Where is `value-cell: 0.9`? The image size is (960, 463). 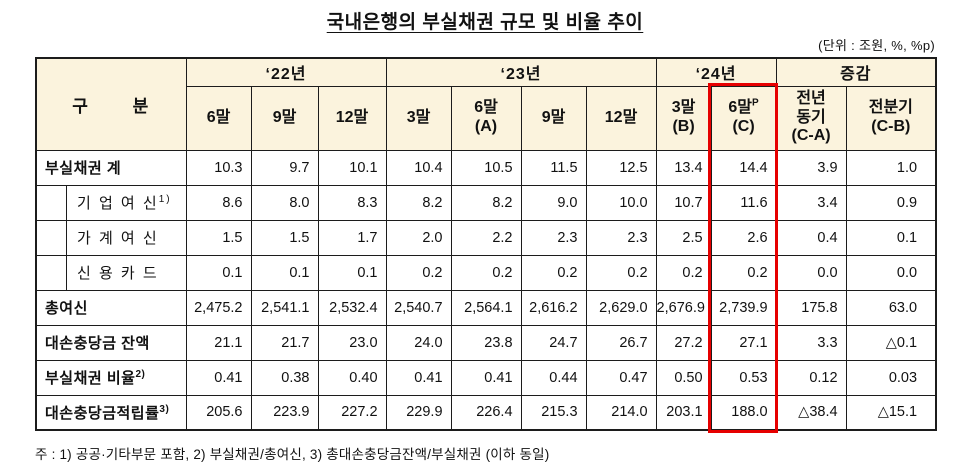 value-cell: 0.9 is located at coordinates (891, 202).